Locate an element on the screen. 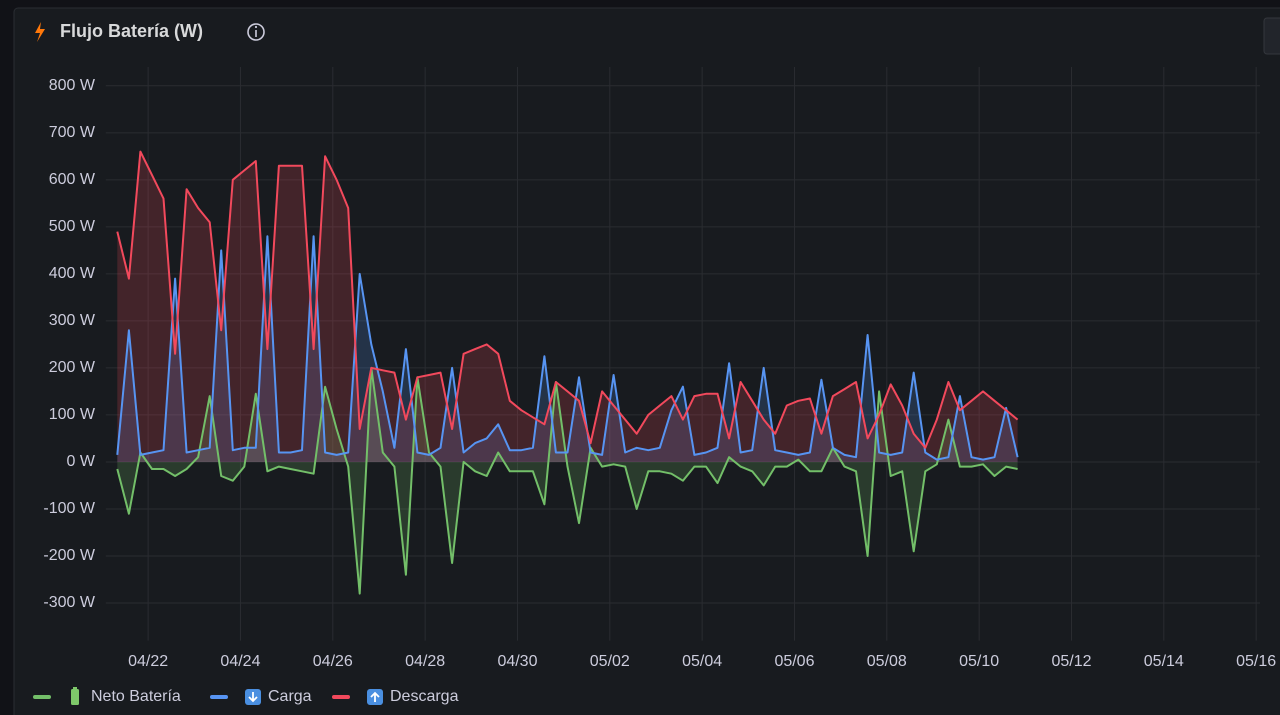 This screenshot has width=1280, height=715. chart-title: Flujo Batería (W) is located at coordinates (131, 31).